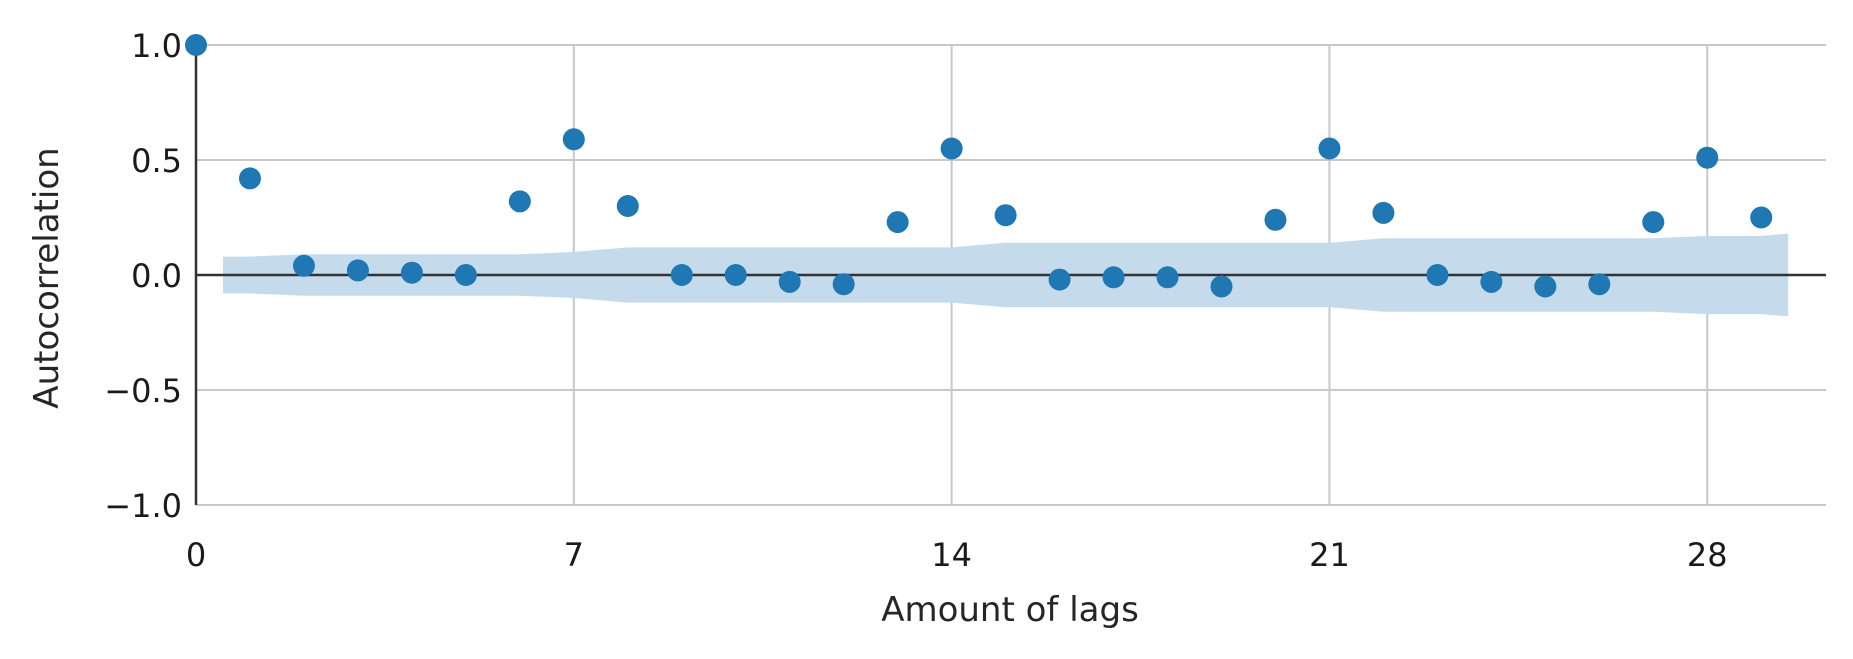  Describe the element at coordinates (1707, 555) in the screenshot. I see `x-tick-label-4: 28` at that location.